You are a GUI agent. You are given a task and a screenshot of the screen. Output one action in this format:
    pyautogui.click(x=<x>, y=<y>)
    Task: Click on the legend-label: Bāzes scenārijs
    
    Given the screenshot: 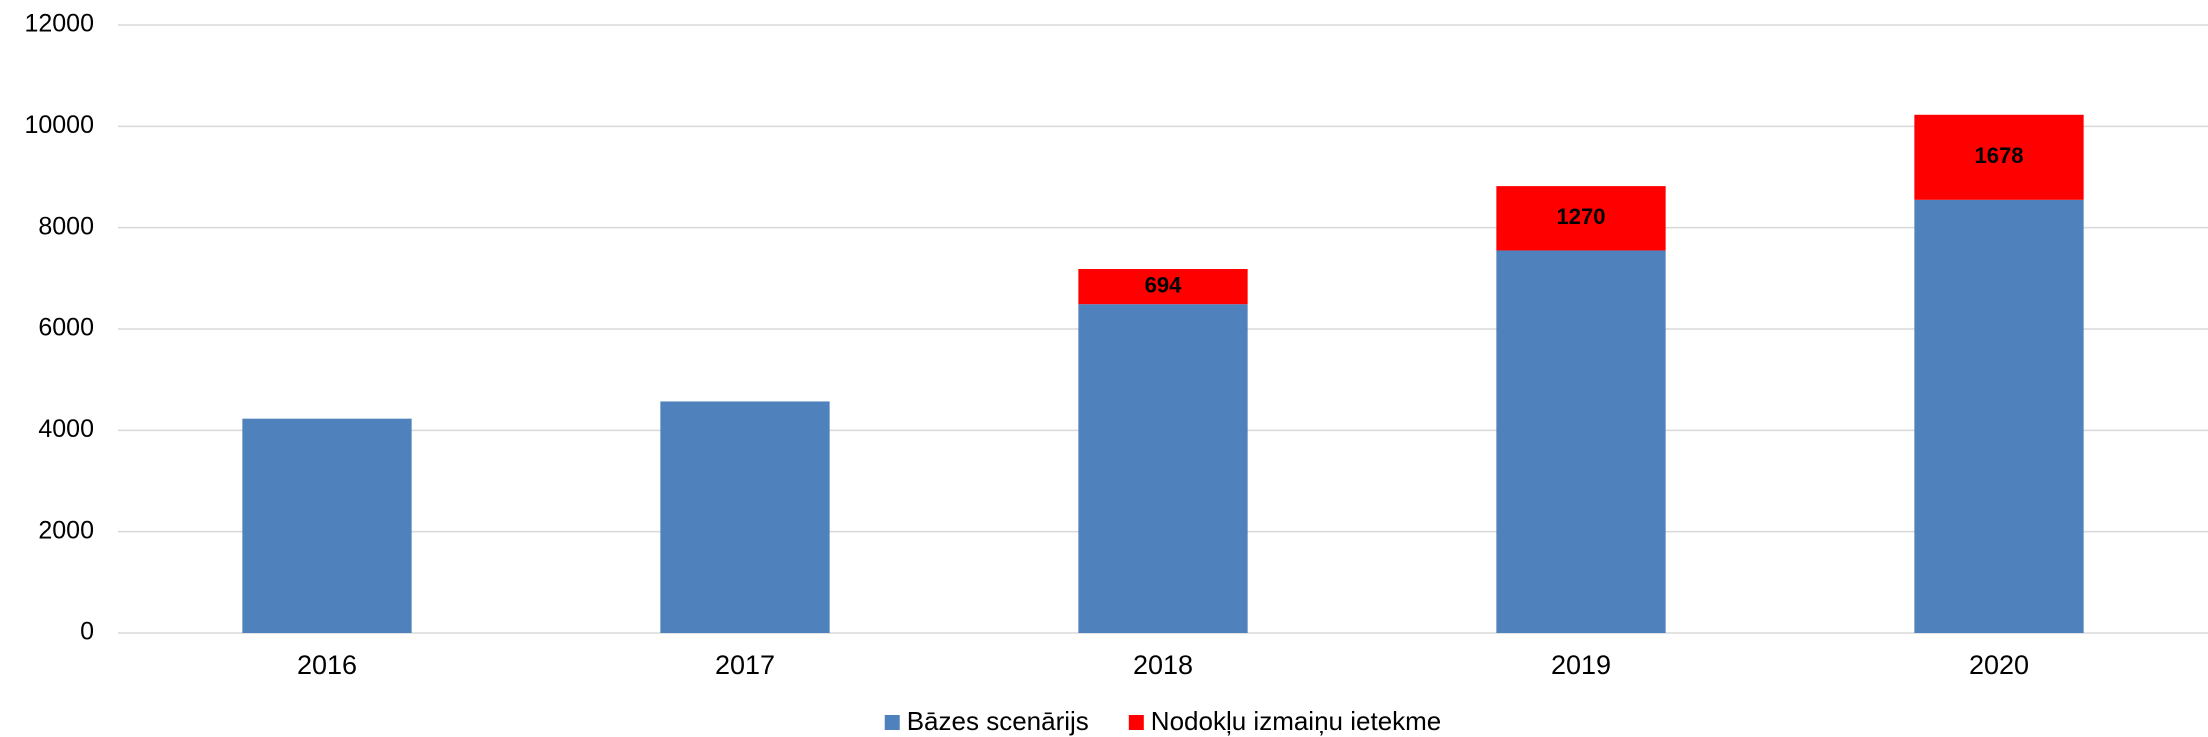 What is the action you would take?
    pyautogui.click(x=998, y=721)
    